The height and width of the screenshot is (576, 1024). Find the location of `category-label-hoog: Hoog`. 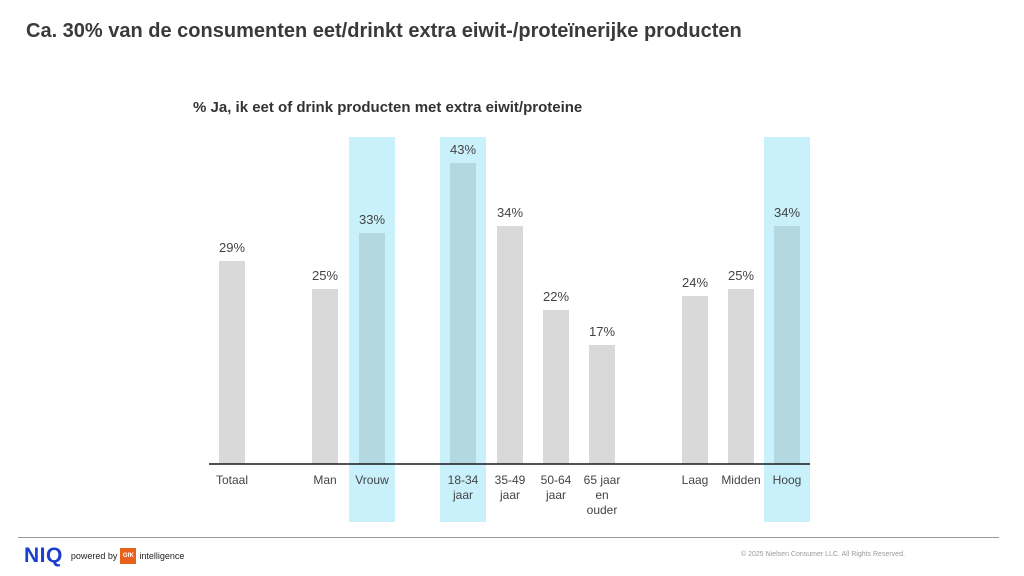

category-label-hoog: Hoog is located at coordinates (787, 480).